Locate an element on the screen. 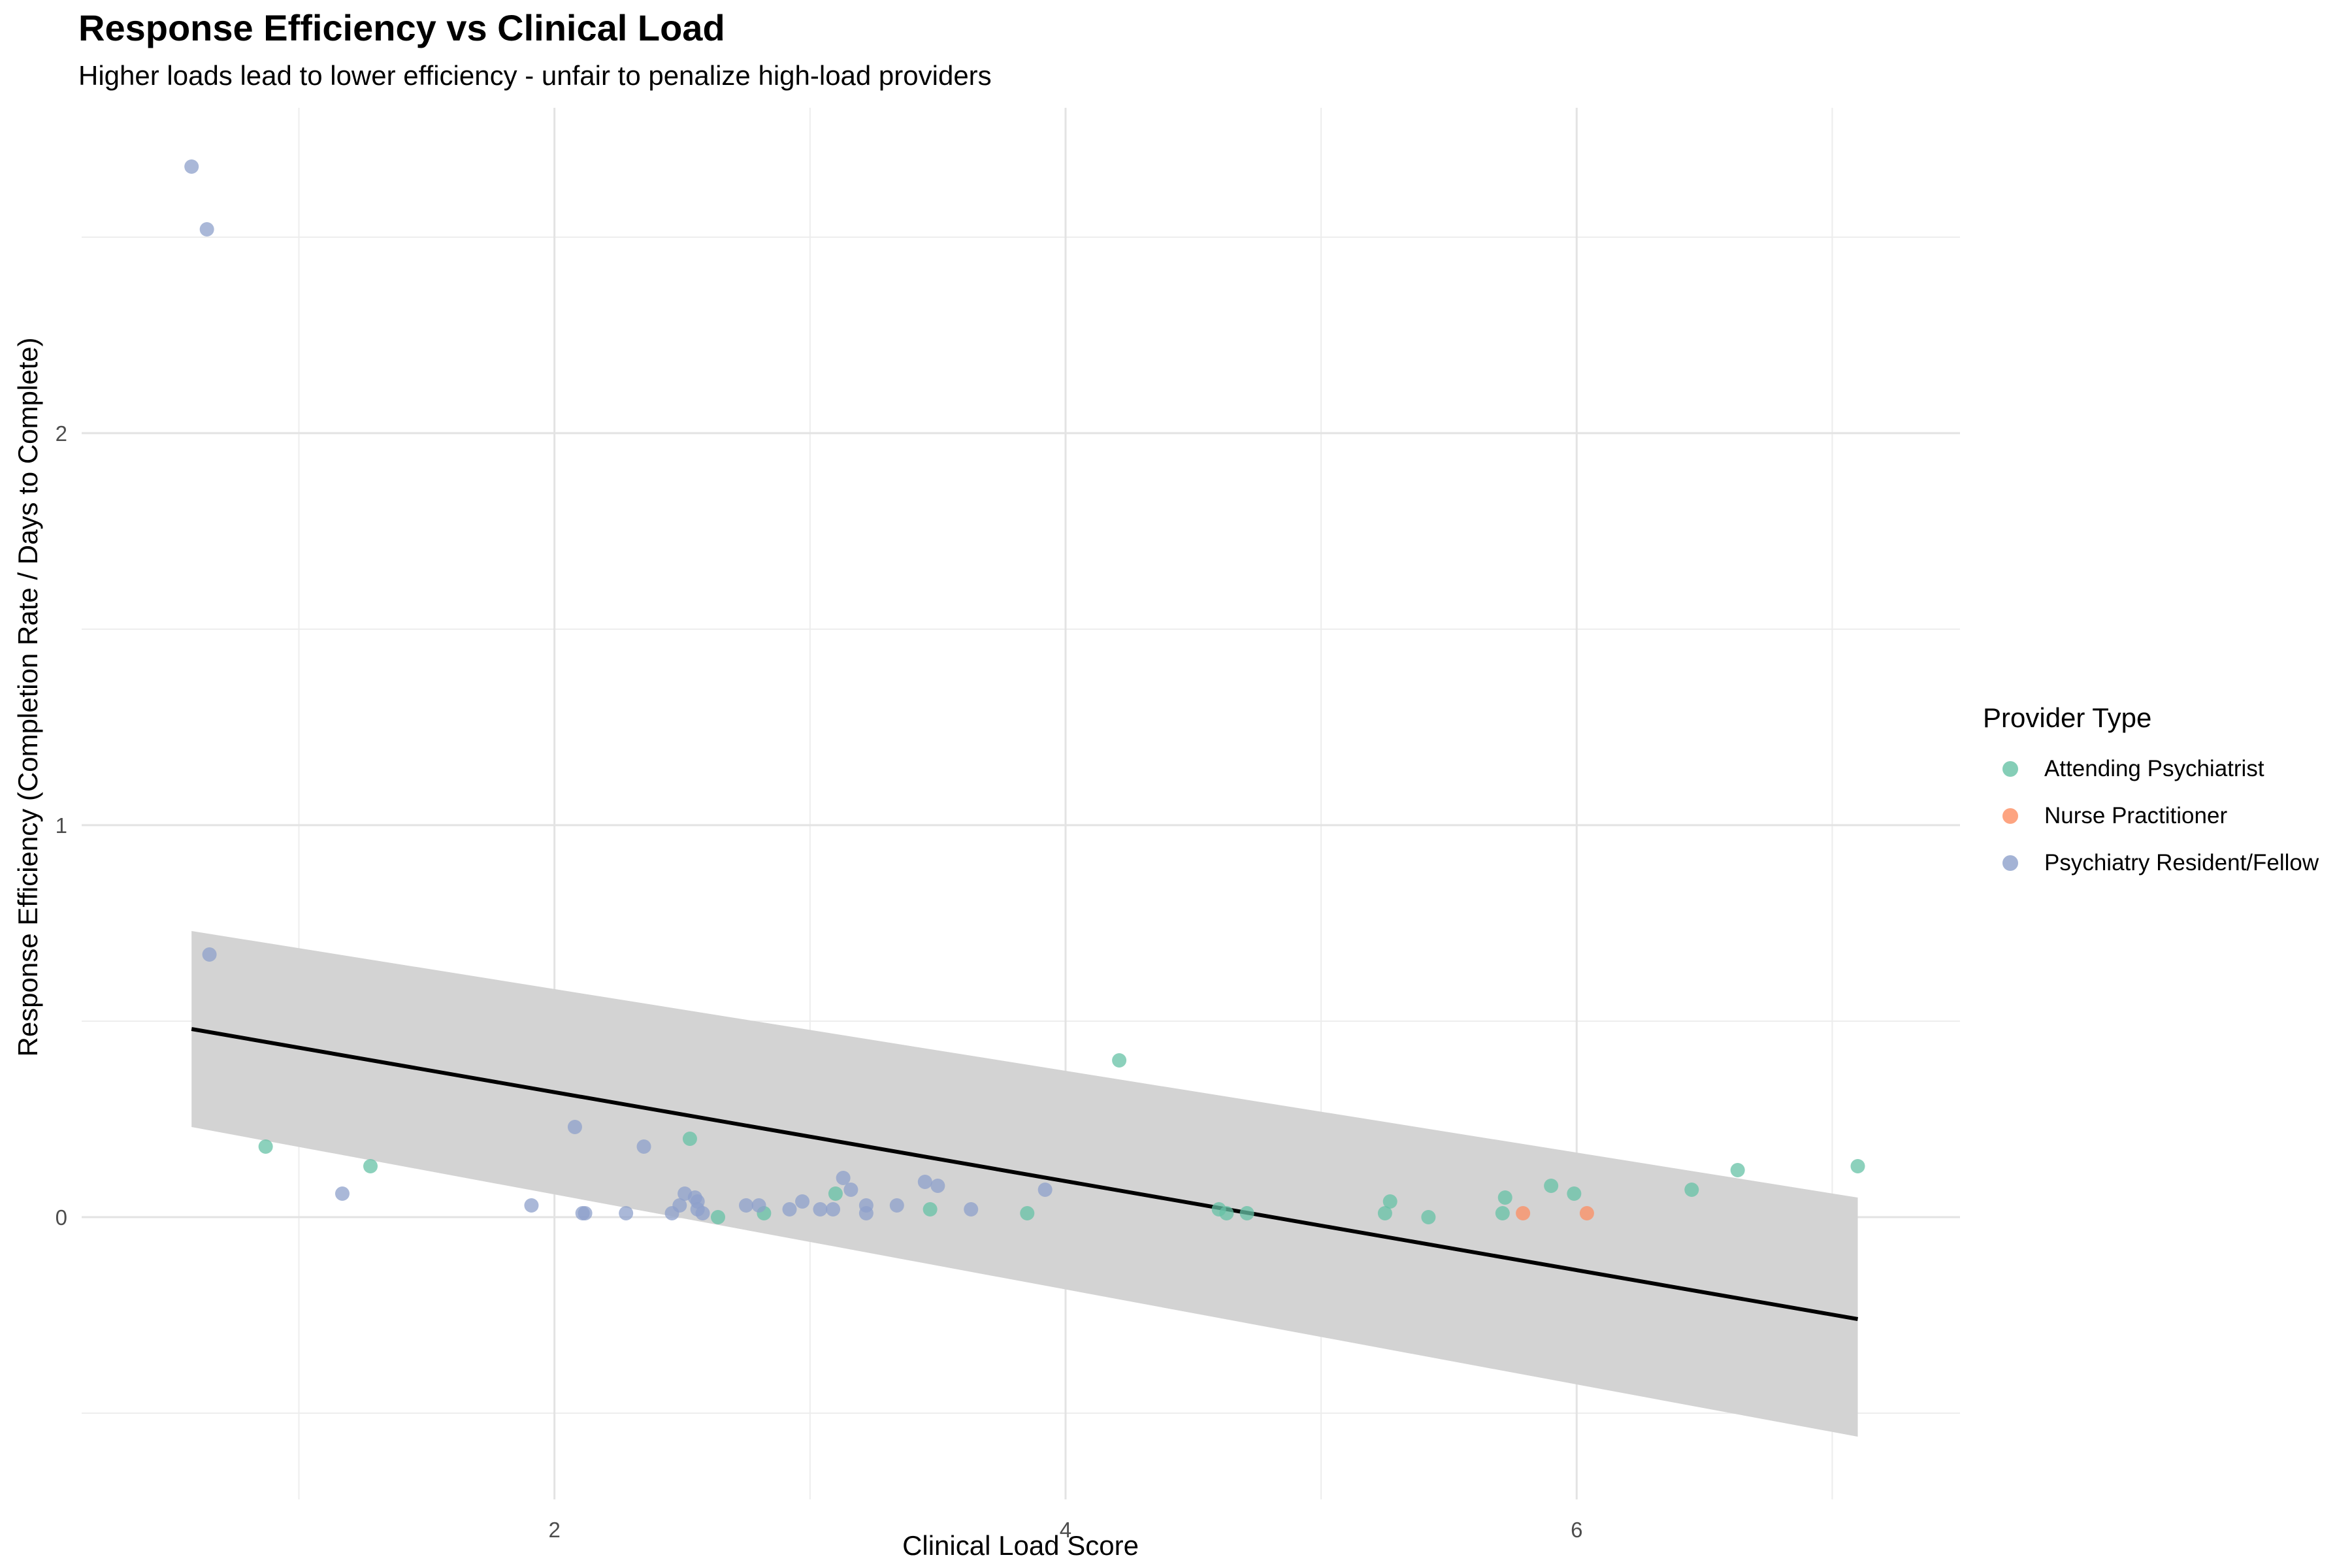  legend-item-nurse-practitioner: Nurse Practitioner is located at coordinates (2151, 816).